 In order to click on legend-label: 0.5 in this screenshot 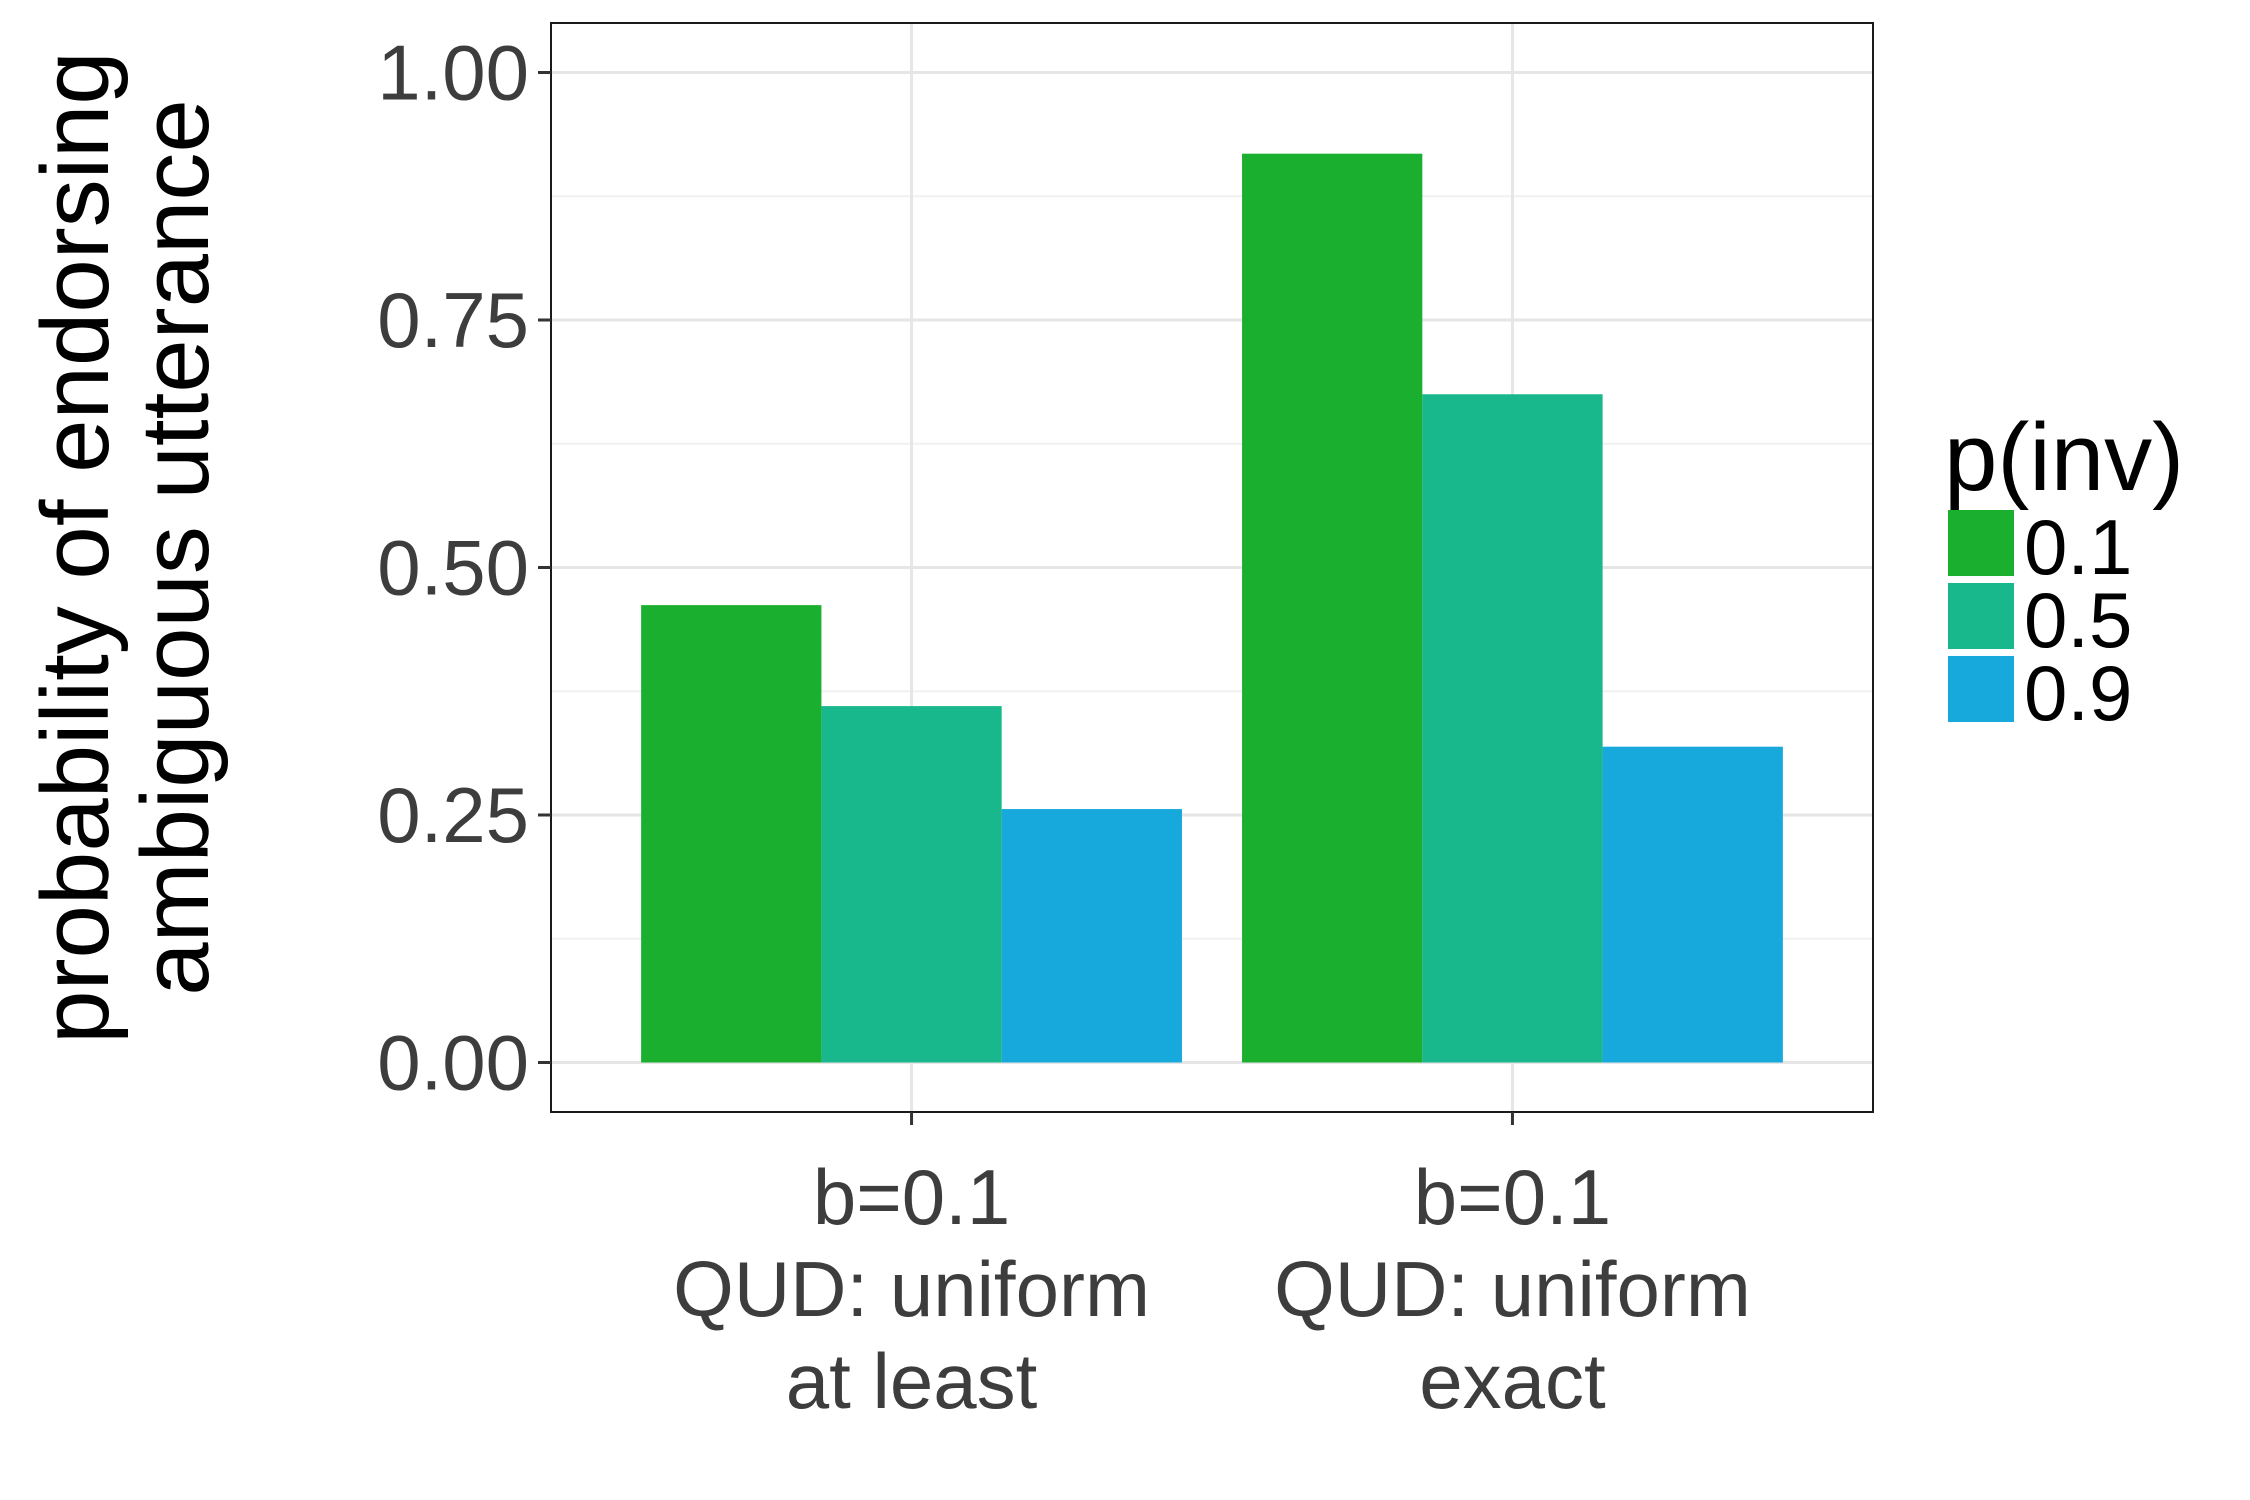, I will do `click(2078, 620)`.